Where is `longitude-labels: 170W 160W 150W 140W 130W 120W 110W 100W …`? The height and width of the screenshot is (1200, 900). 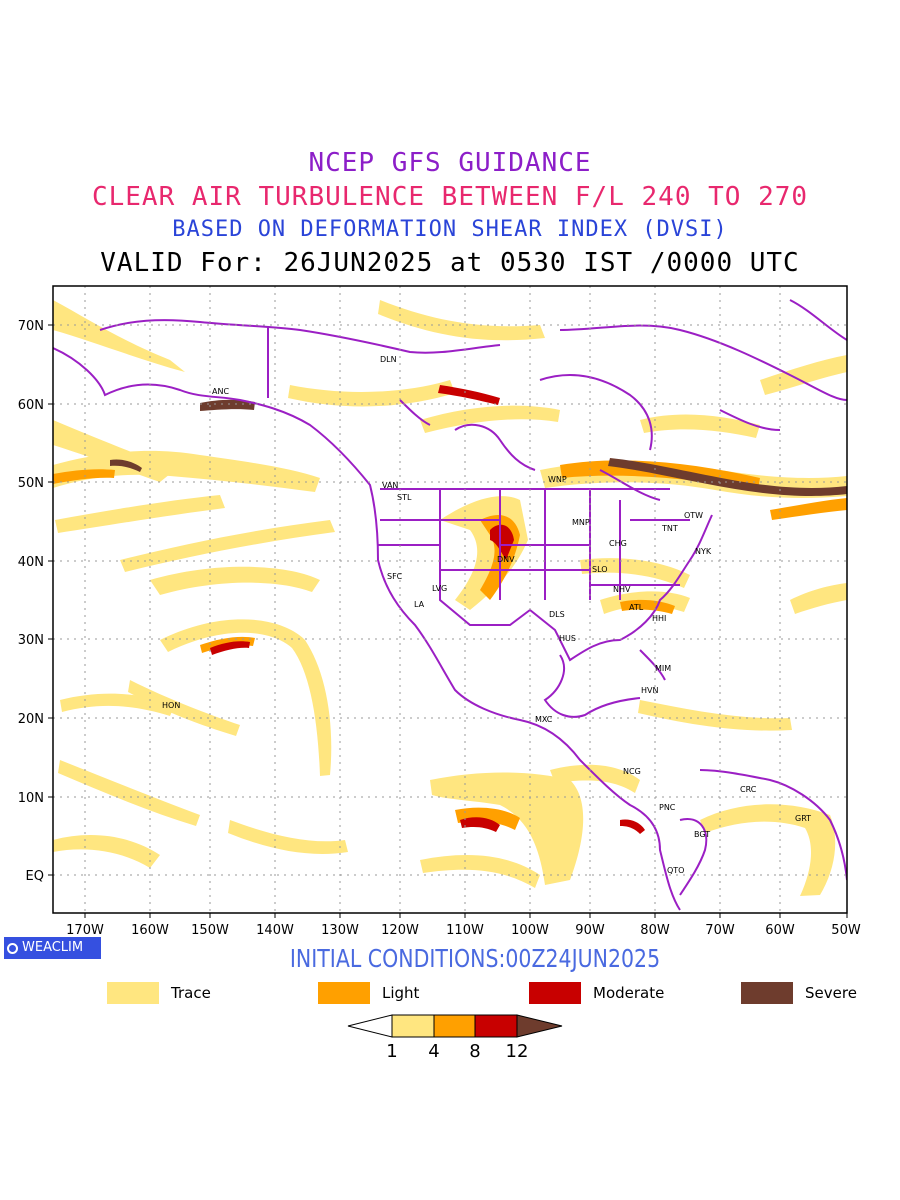 longitude-labels: 170W 160W 150W 140W 130W 120W 110W 100W … is located at coordinates (463, 930).